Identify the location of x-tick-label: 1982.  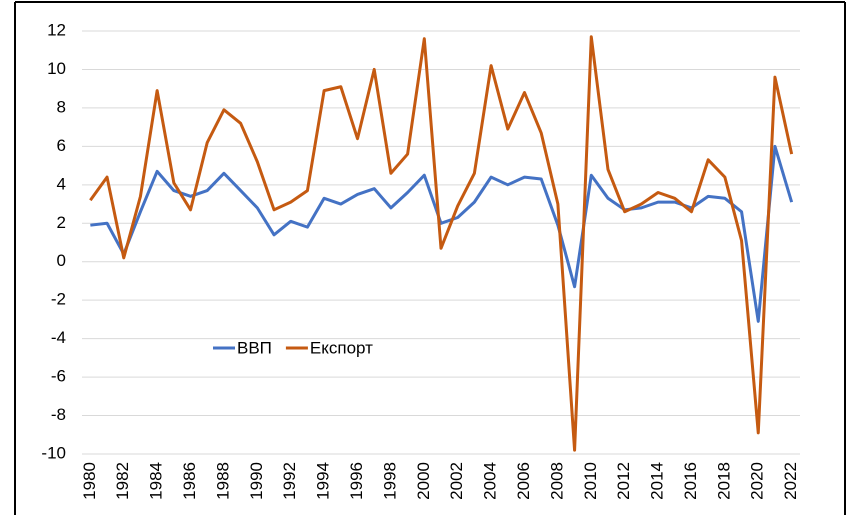
(122, 481).